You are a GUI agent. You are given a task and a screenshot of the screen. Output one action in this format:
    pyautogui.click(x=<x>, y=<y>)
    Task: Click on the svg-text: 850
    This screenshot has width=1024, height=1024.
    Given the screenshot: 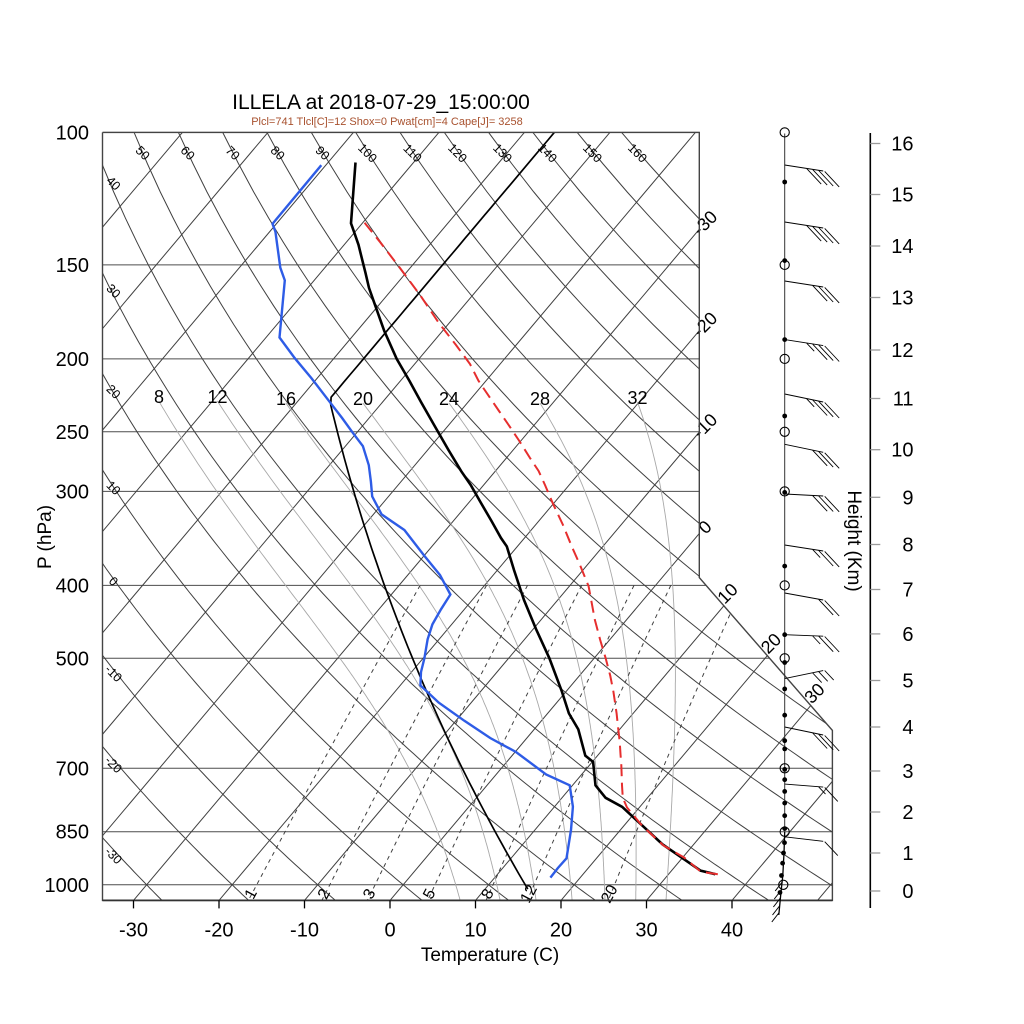 What is the action you would take?
    pyautogui.click(x=72, y=833)
    